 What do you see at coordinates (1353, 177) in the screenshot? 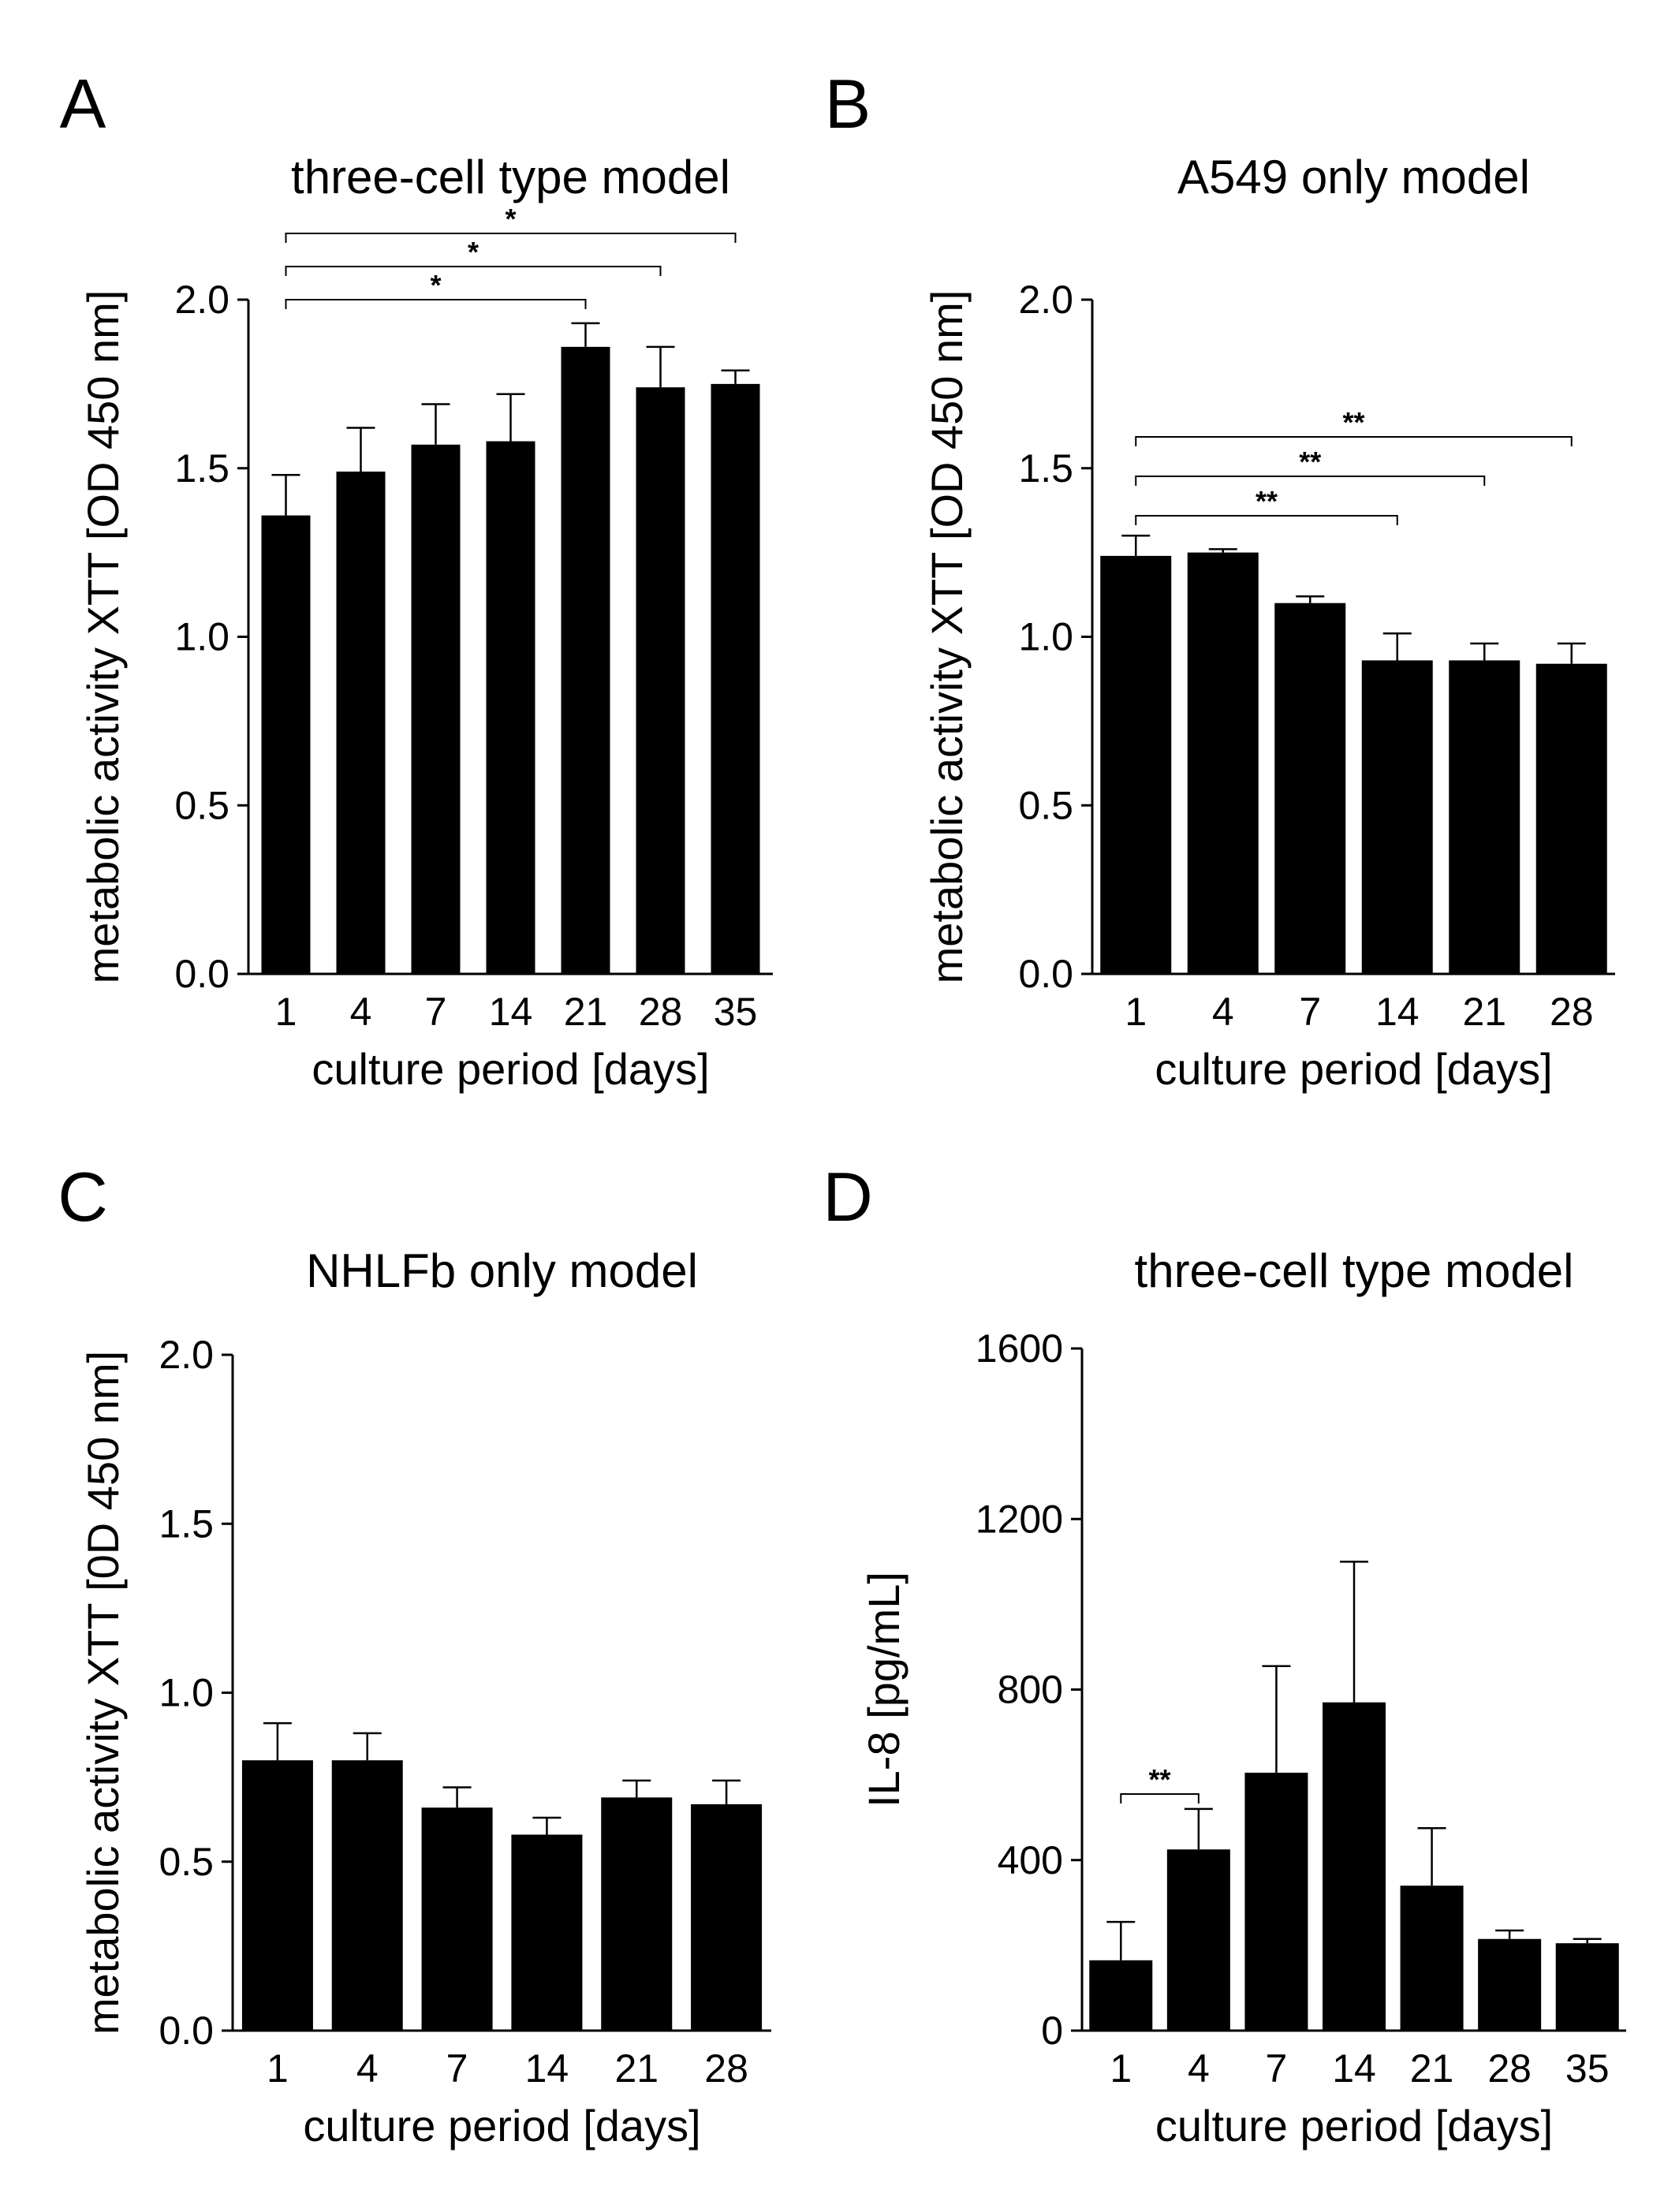
I see `panel-b-title: A549 only model` at bounding box center [1353, 177].